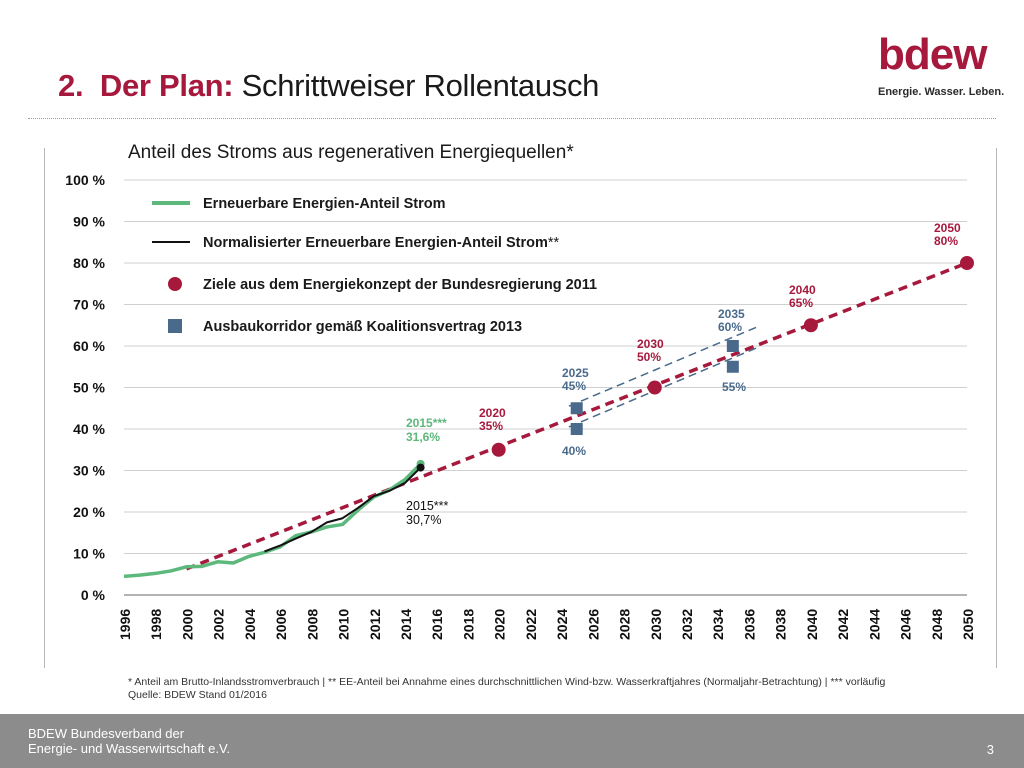  I want to click on y-tick-label: 100 %, so click(85, 180).